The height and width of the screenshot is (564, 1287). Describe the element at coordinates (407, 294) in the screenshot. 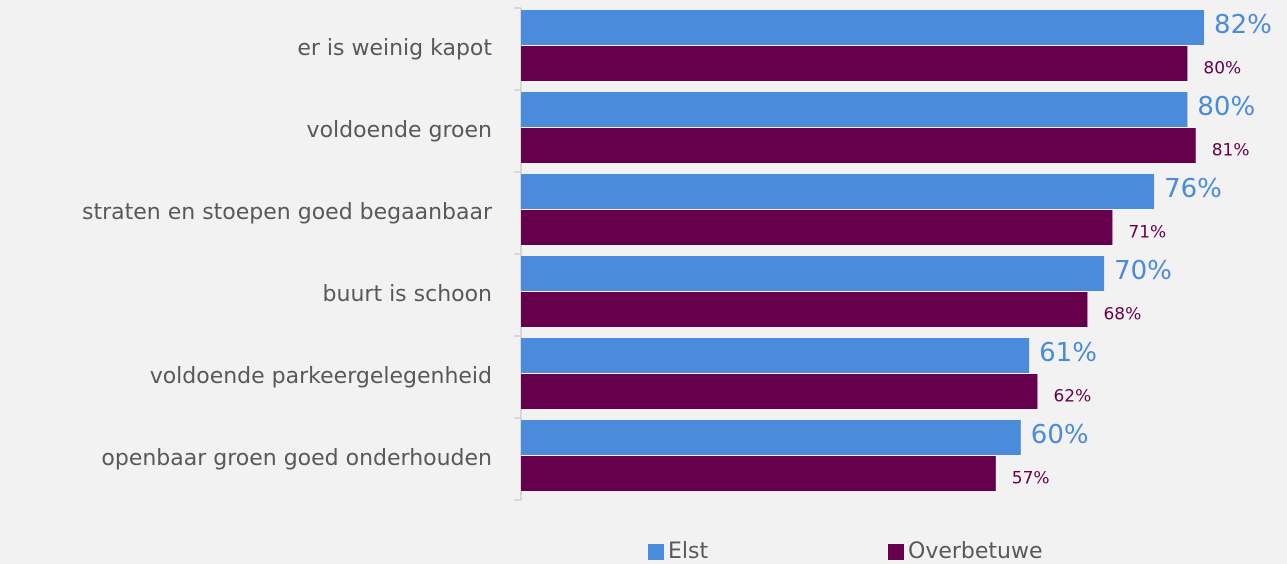

I see `y-tick-label: buurt is schoon` at that location.